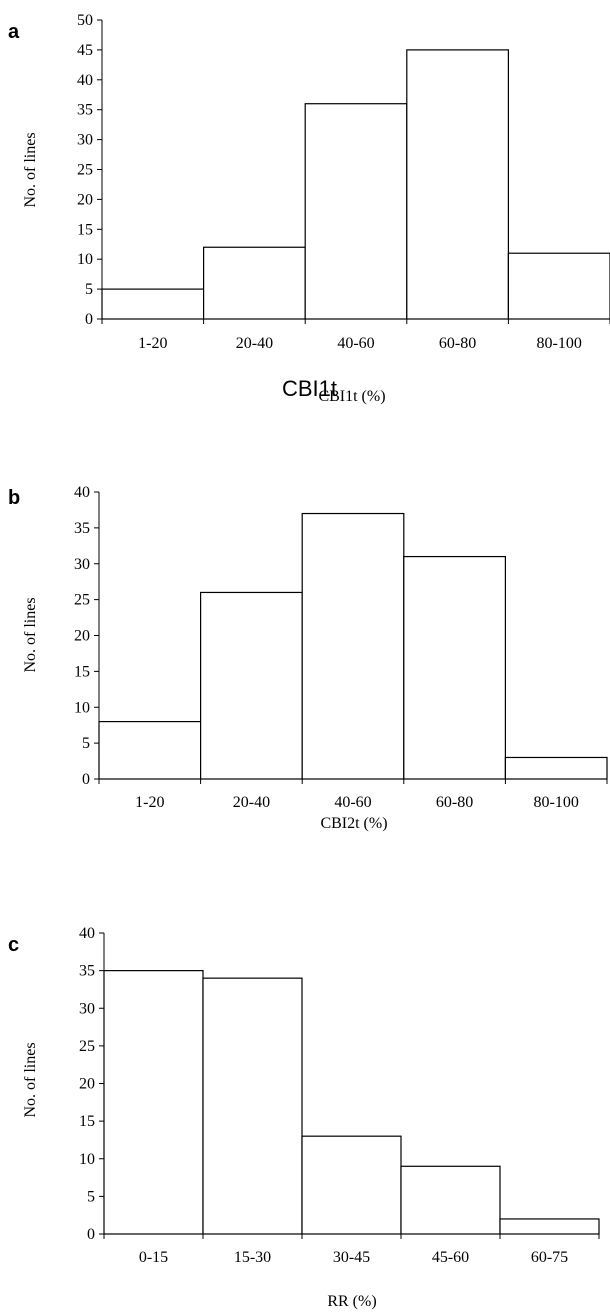 The height and width of the screenshot is (1312, 610). I want to click on panel-c-letter: c, so click(13, 945).